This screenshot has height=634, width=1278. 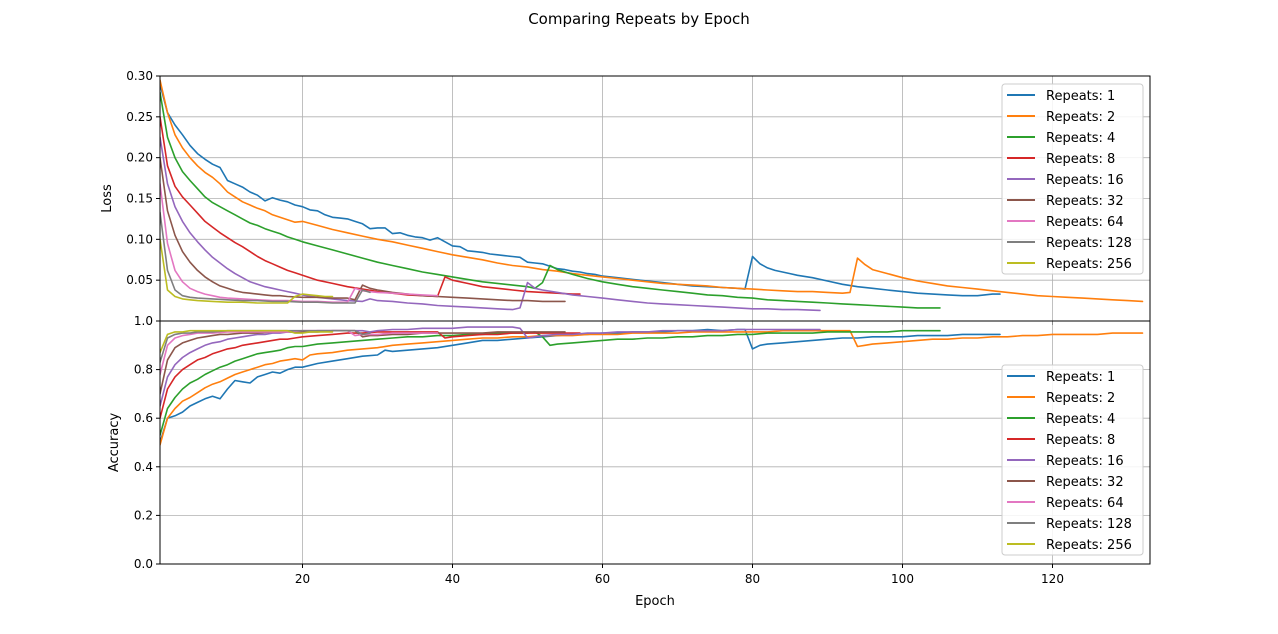 I want to click on loss-legend-label: Repeats: 4, so click(x=1080, y=138).